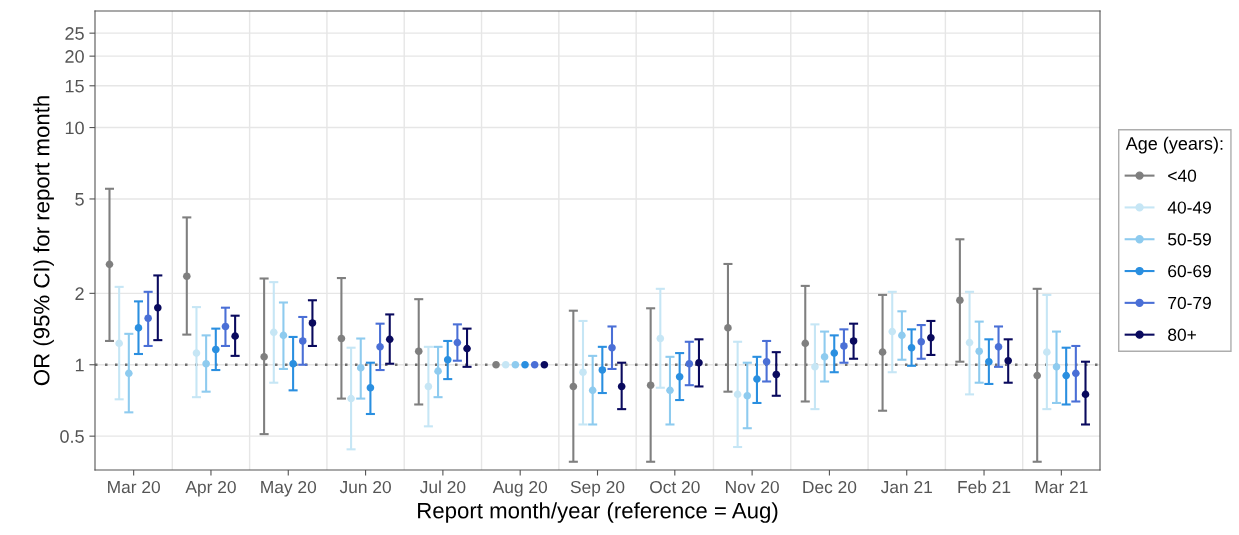  What do you see at coordinates (1189, 239) in the screenshot?
I see `legend-label: 50-59` at bounding box center [1189, 239].